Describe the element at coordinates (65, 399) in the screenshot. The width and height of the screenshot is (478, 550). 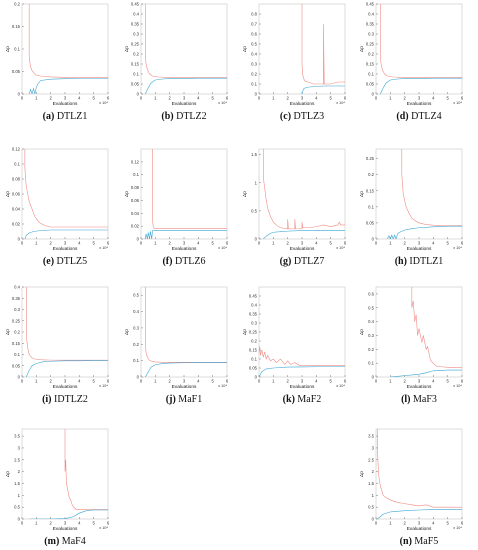
I see `caption-i: (i) IDTLZ2` at that location.